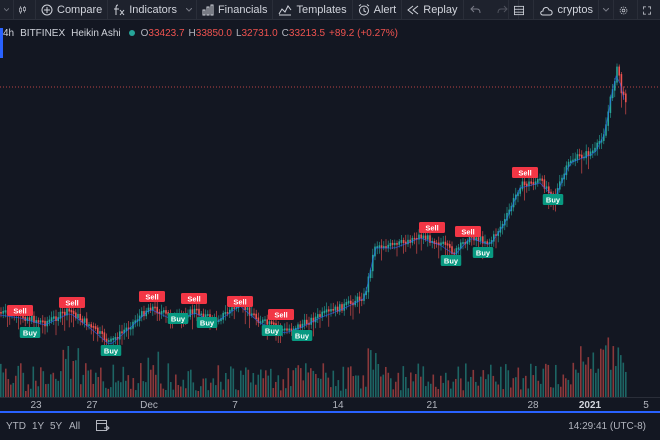 Image resolution: width=660 pixels, height=440 pixels. I want to click on range-ytd-button: YTD, so click(16, 426).